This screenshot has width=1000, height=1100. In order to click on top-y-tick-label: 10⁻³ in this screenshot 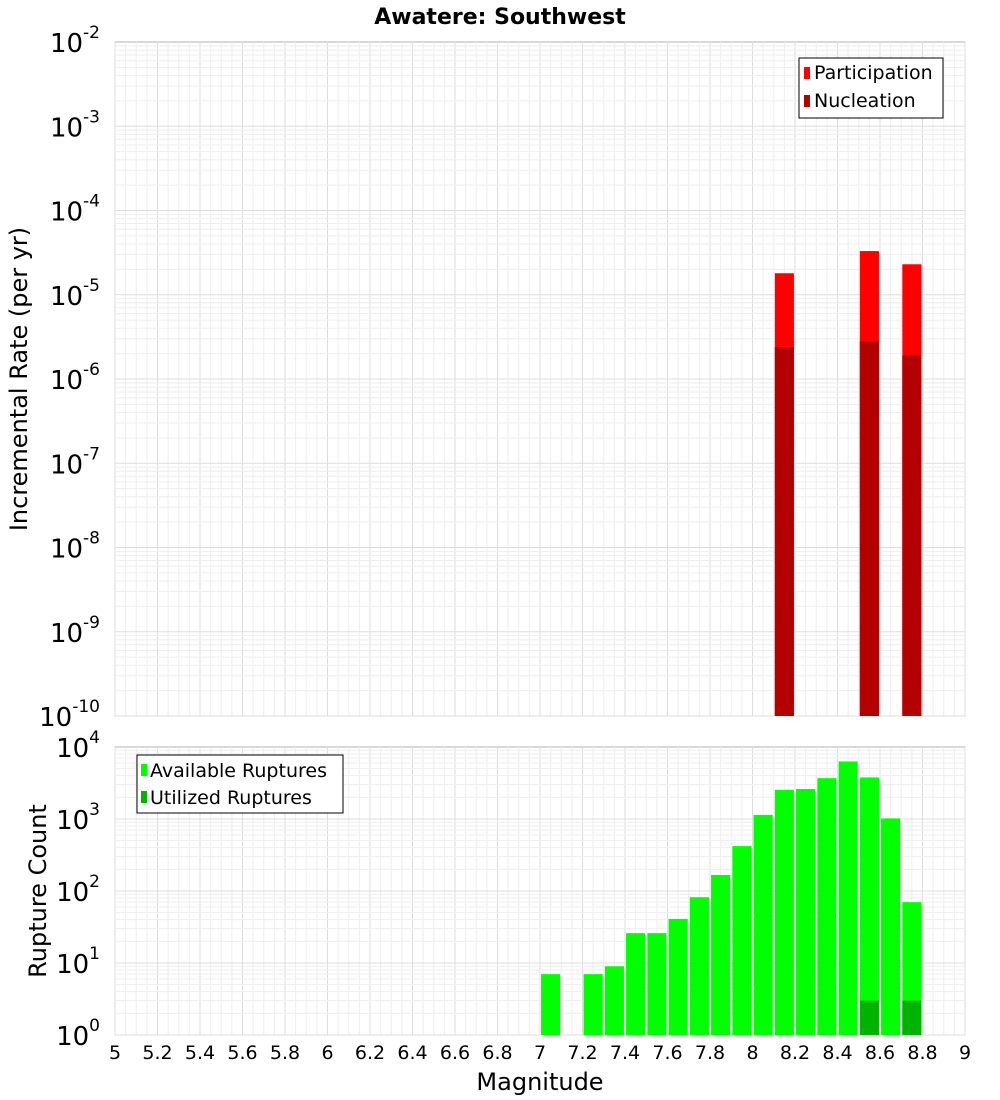, I will do `click(75, 125)`.